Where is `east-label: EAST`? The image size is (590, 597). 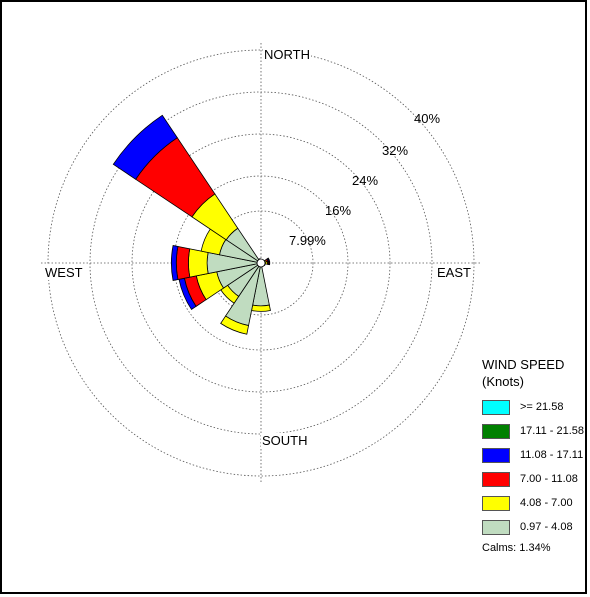
east-label: EAST is located at coordinates (454, 272).